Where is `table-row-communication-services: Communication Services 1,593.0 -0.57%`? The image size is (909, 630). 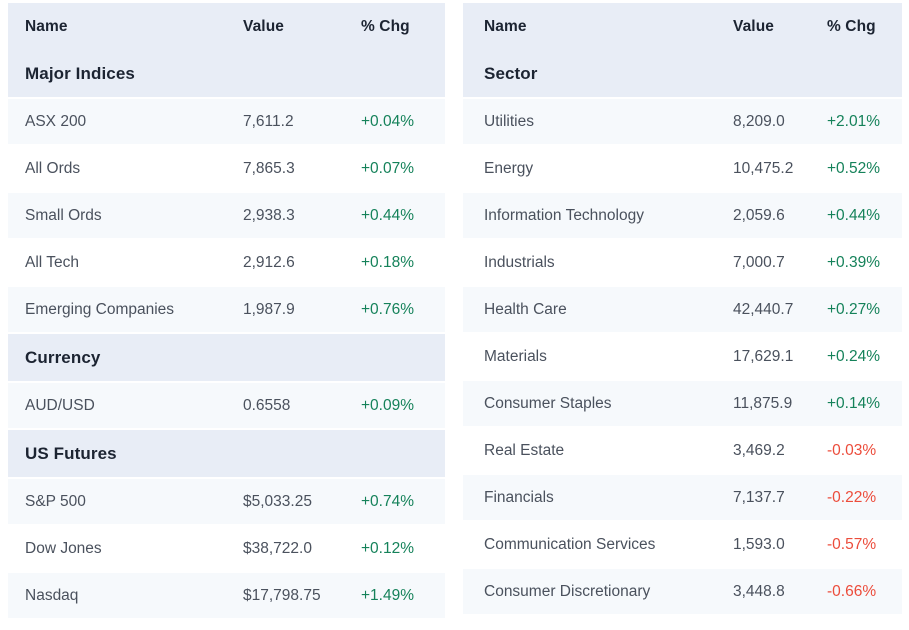 table-row-communication-services: Communication Services 1,593.0 -0.57% is located at coordinates (682, 544).